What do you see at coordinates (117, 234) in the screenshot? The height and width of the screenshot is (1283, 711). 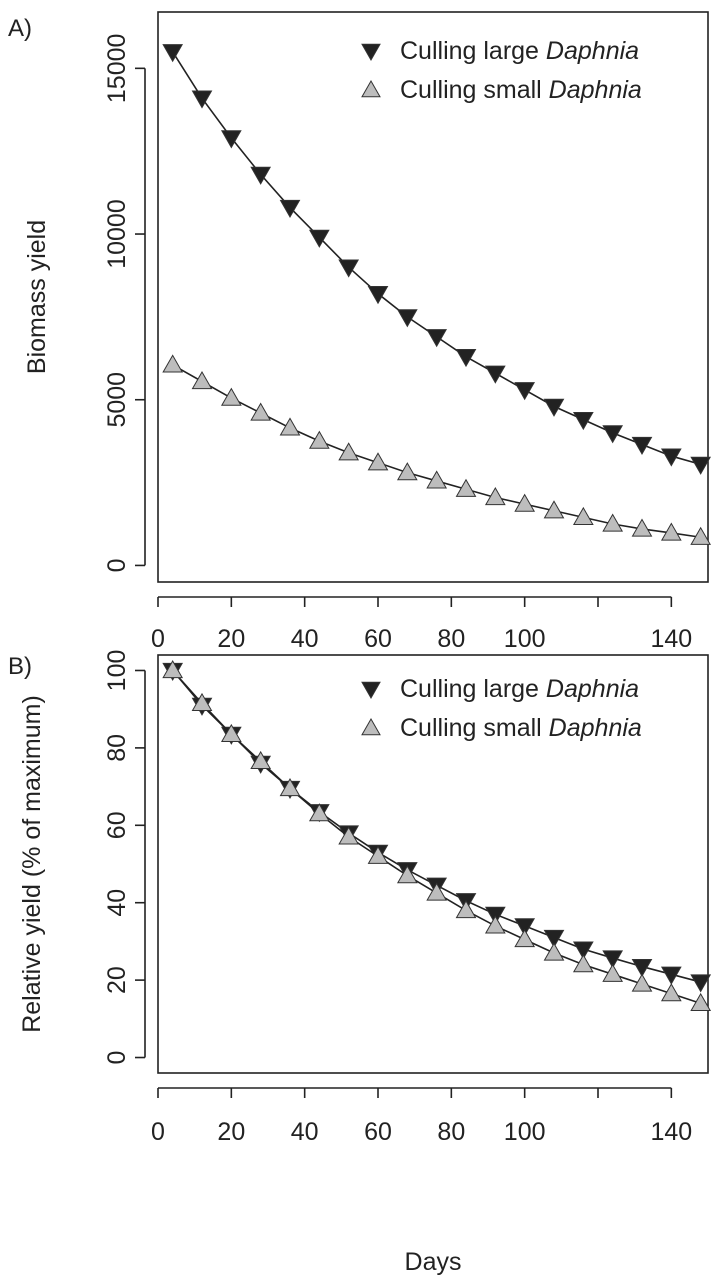 I see `y-tick-label: 10000` at bounding box center [117, 234].